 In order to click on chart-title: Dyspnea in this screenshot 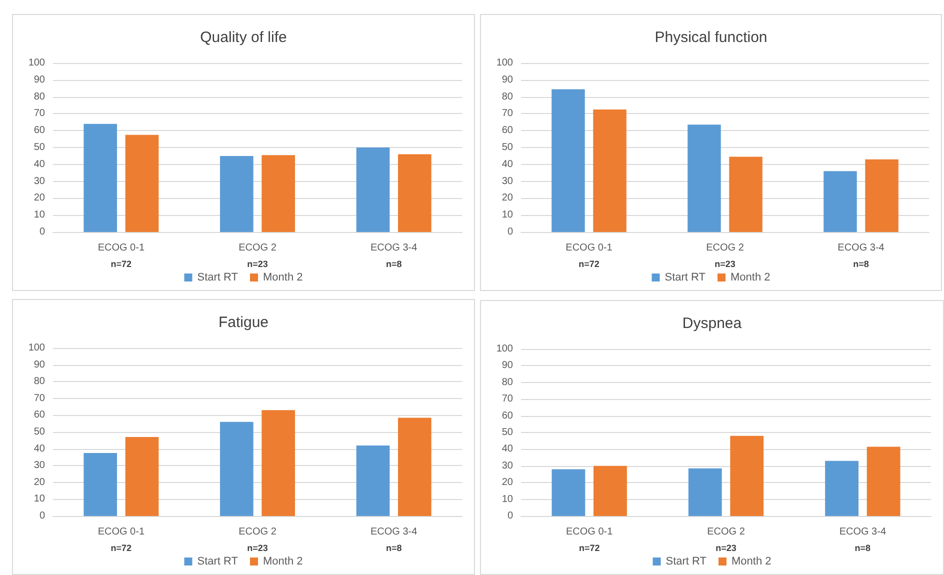, I will do `click(712, 323)`.